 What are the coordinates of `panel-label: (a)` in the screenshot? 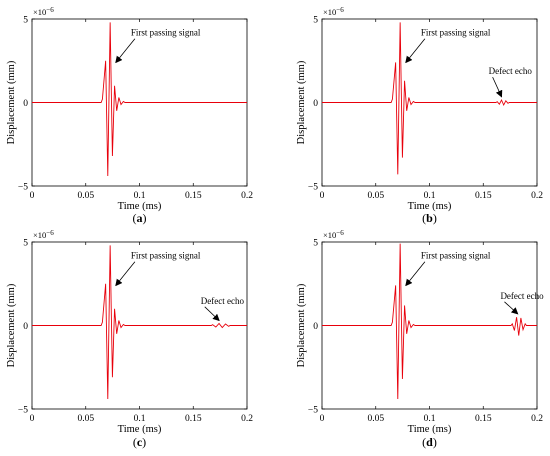 It's located at (140, 218).